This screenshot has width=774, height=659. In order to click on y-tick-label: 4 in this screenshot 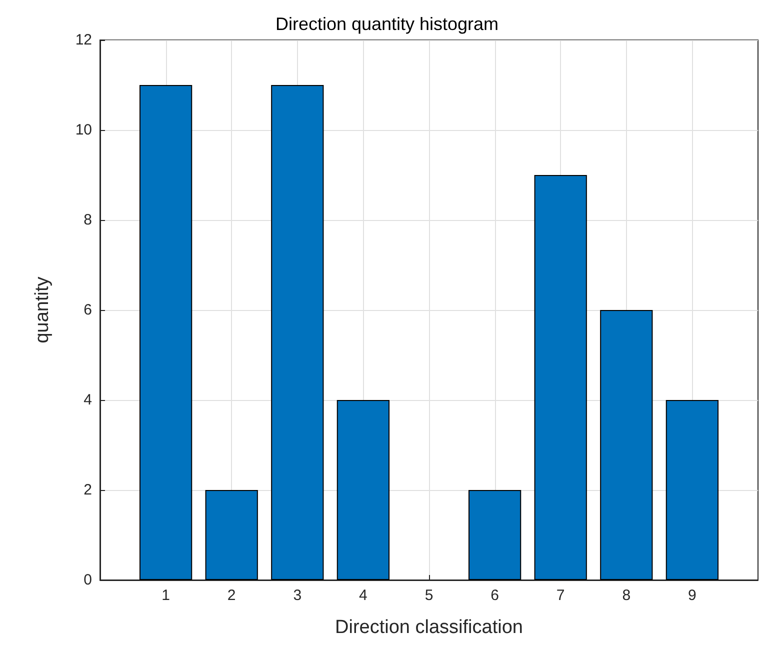, I will do `click(88, 400)`.